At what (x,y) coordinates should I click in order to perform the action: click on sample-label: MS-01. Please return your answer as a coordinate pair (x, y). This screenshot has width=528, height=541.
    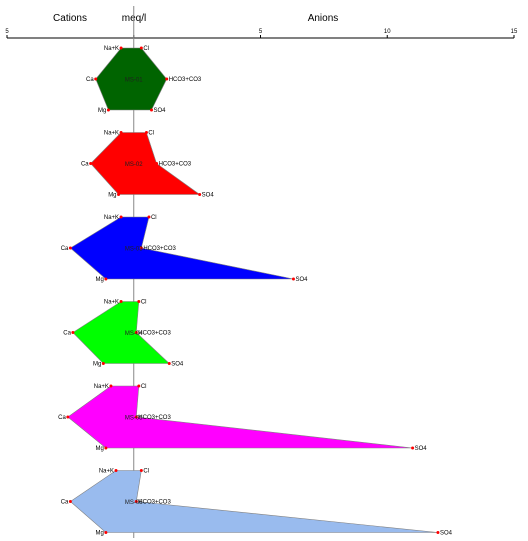
    Looking at the image, I should click on (134, 81).